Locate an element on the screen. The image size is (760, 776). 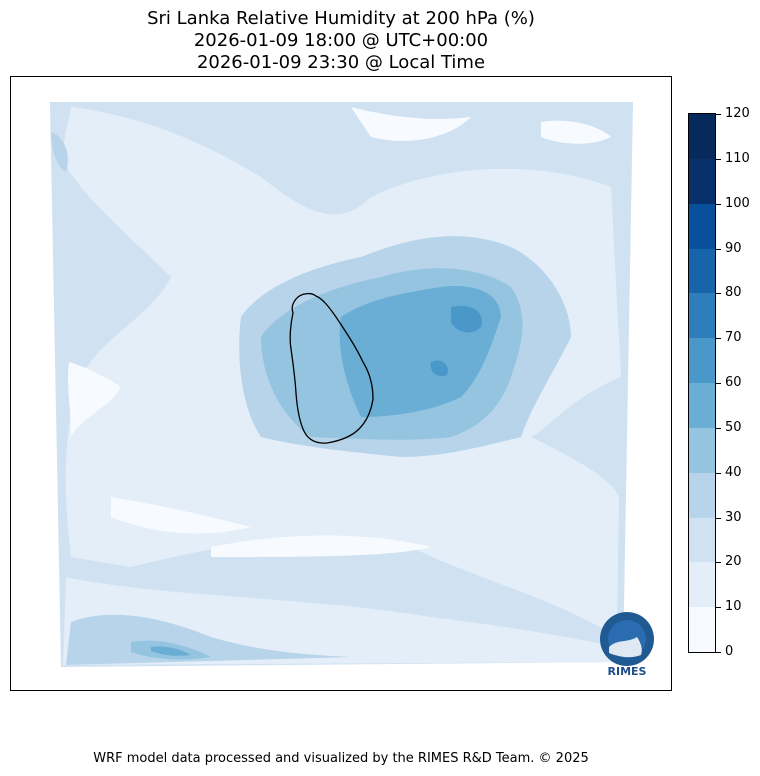
colorbar is located at coordinates (702, 383).